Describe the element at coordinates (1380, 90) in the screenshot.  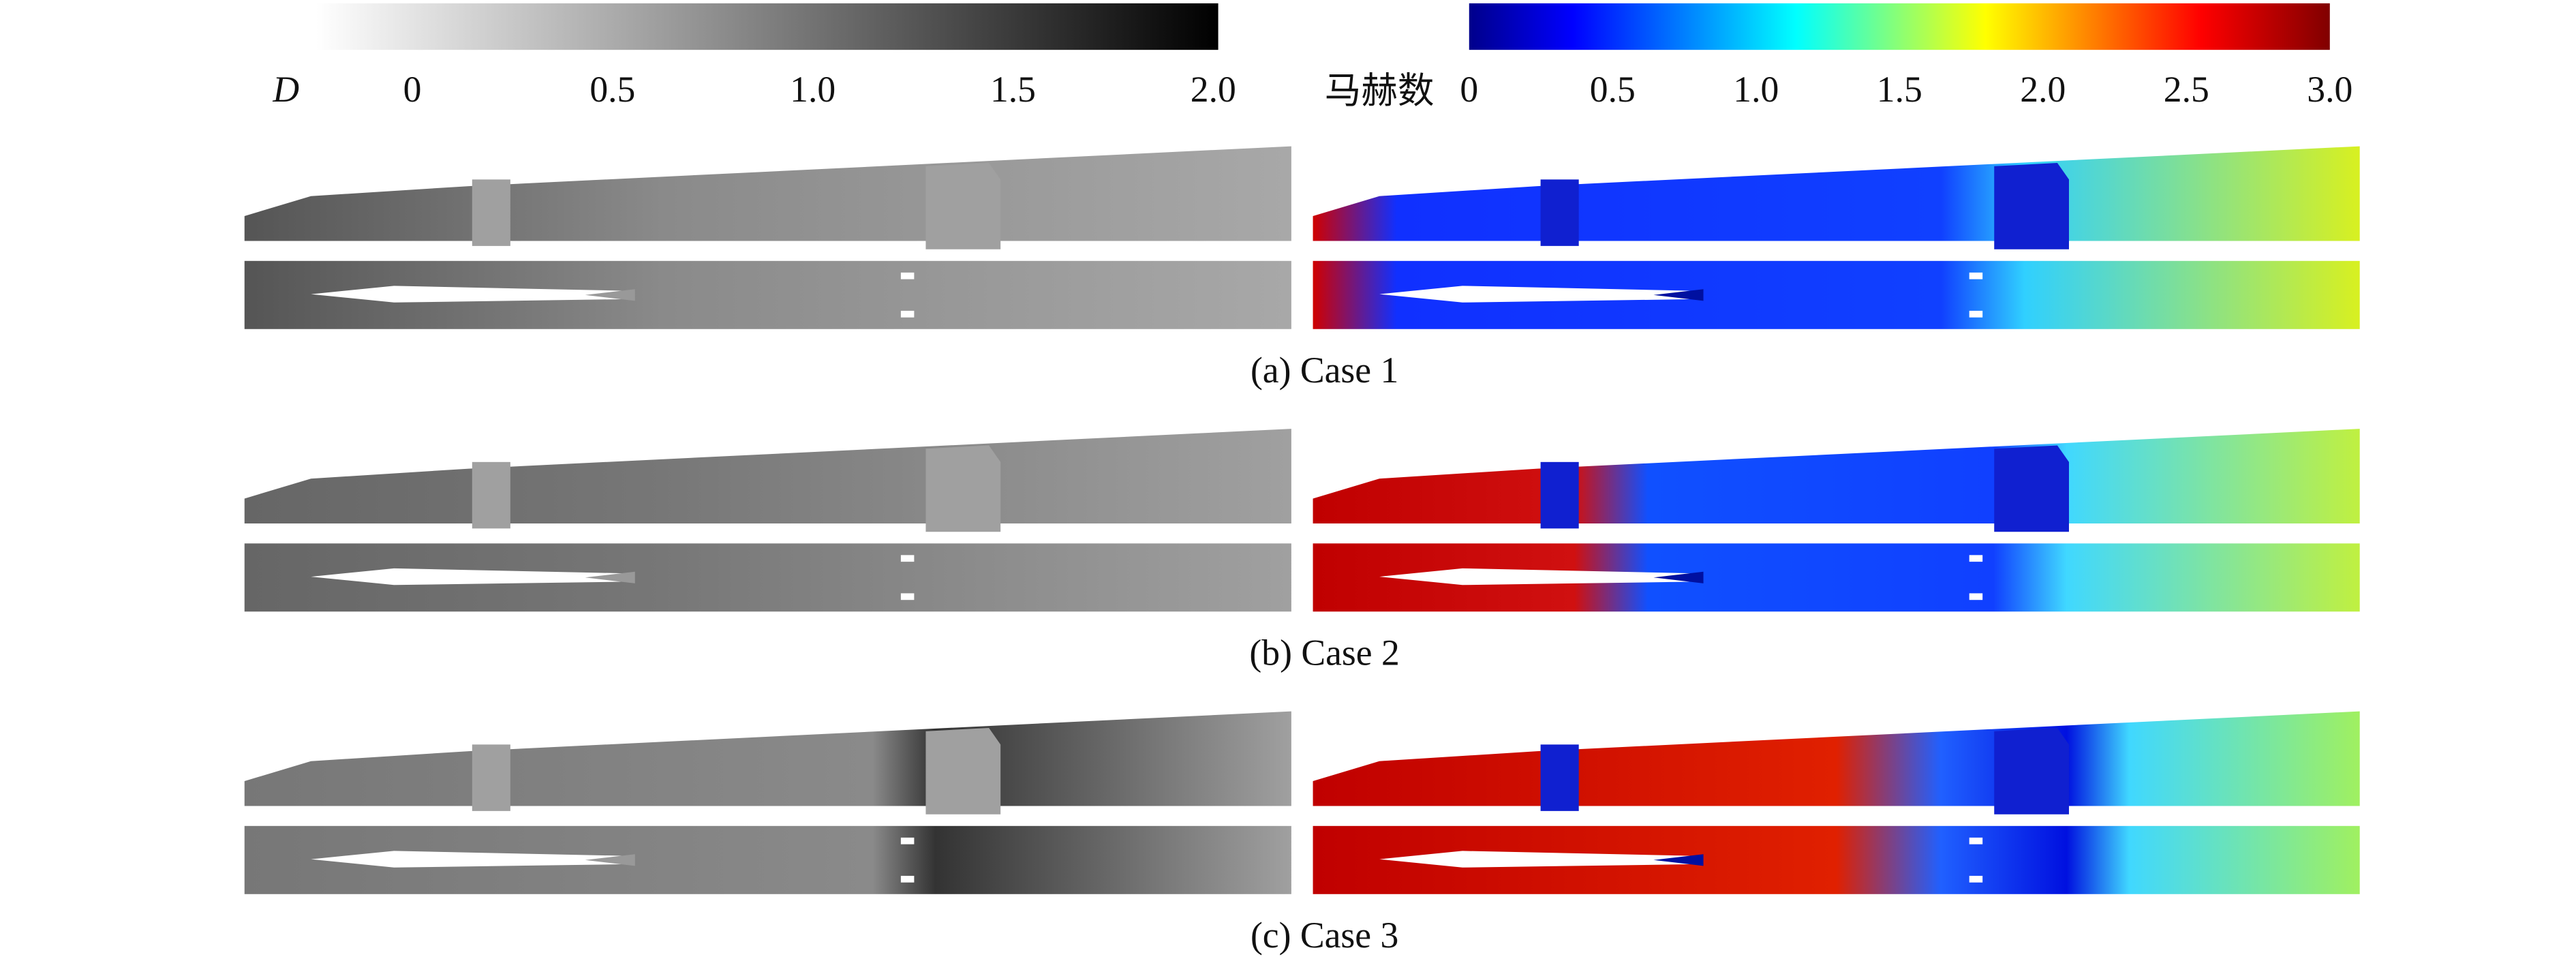
I see `colorbar-label: 马赫数` at that location.